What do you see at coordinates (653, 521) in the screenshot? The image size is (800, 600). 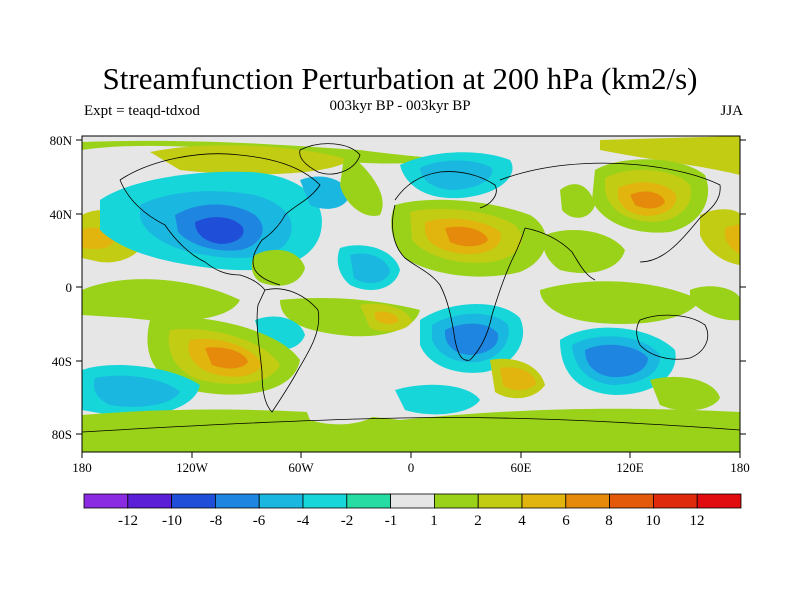 I see `colorbar-label: 10` at bounding box center [653, 521].